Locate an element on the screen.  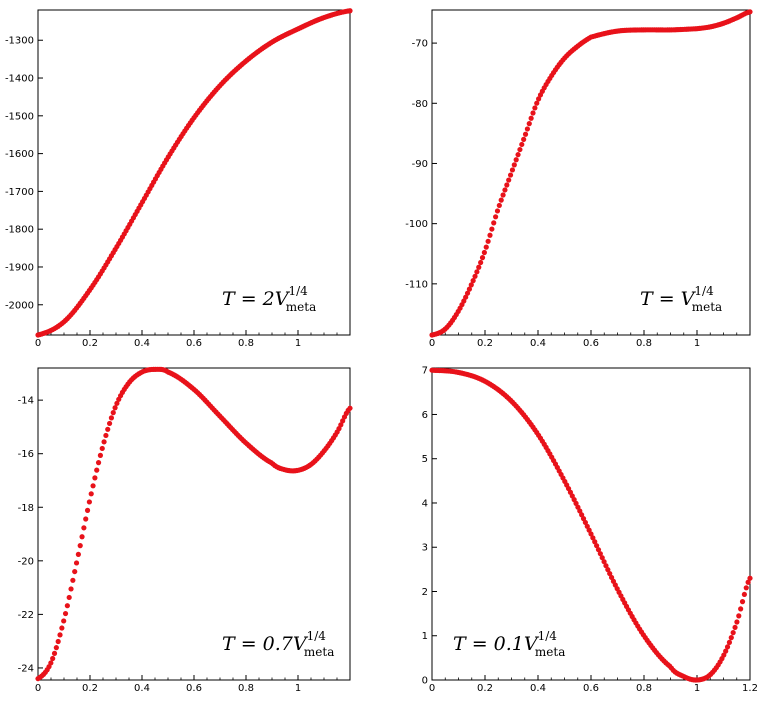
y-tick-label: -1600 is located at coordinates (19, 154).